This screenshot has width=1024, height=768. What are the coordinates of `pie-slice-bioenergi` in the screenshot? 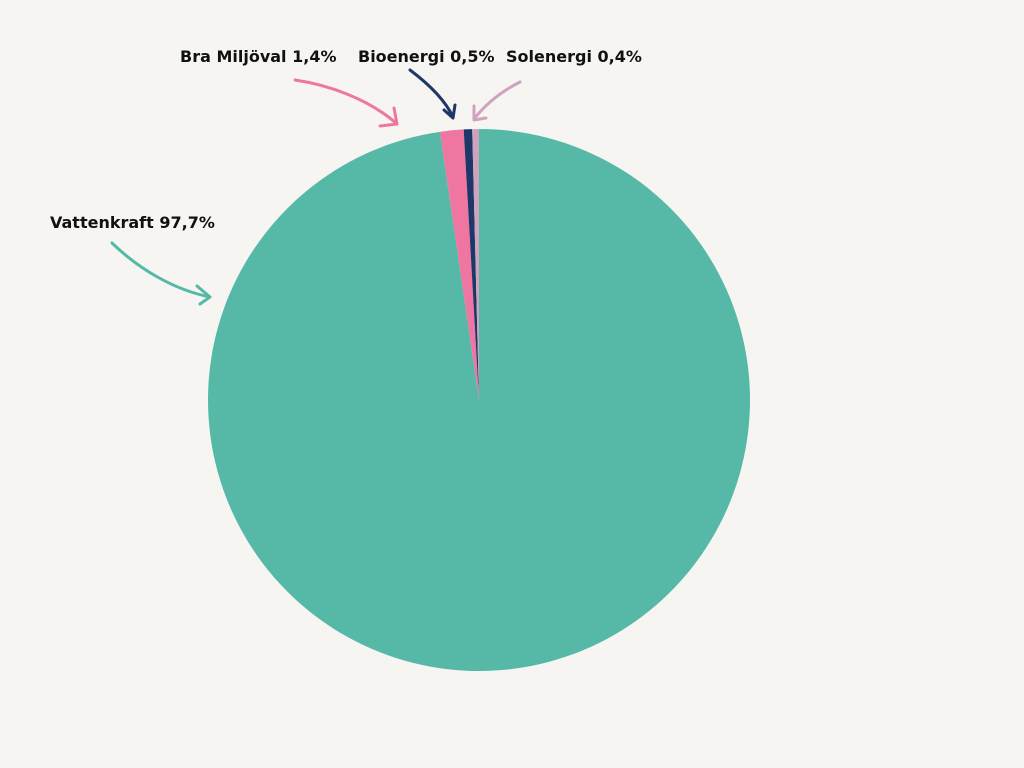 It's located at (471, 265).